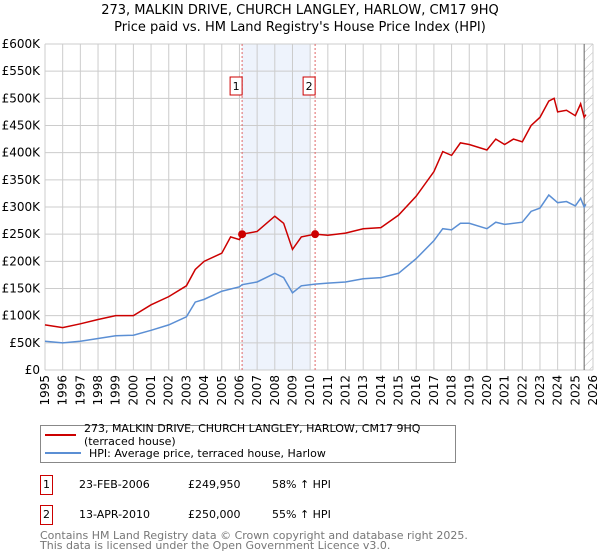 This screenshot has height=560, width=600. Describe the element at coordinates (133, 390) in the screenshot. I see `x-tick-label: 2000` at that location.